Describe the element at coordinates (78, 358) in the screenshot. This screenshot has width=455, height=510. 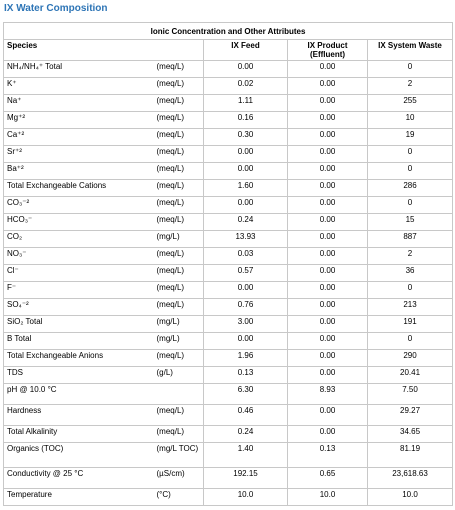
I see `species-cell: Total Exchangeable Anions` at that location.